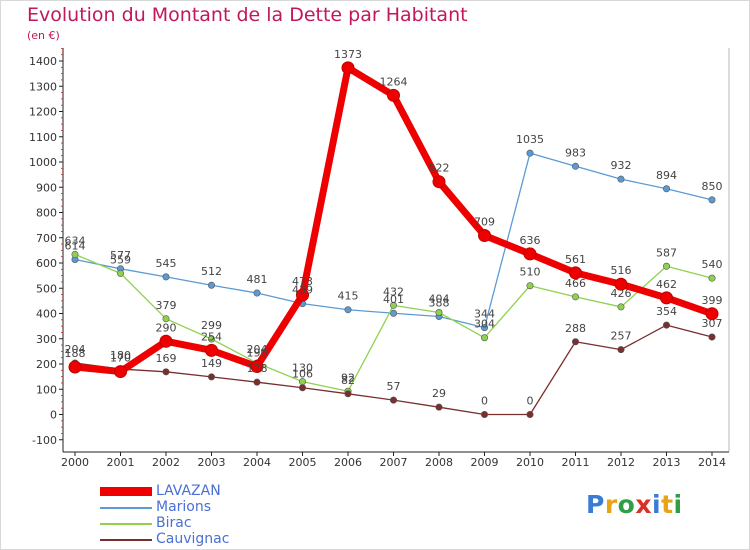 This screenshot has height=550, width=750. What do you see at coordinates (621, 293) in the screenshot?
I see `data-label: 426` at bounding box center [621, 293].